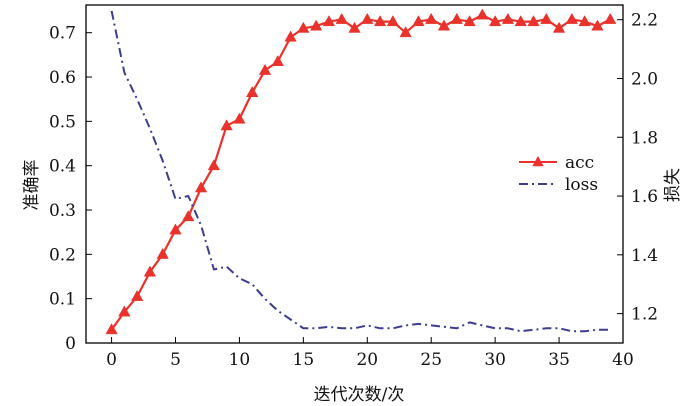 Image resolution: width=700 pixels, height=406 pixels. What do you see at coordinates (111, 360) in the screenshot?
I see `x-tick-label: 0` at bounding box center [111, 360].